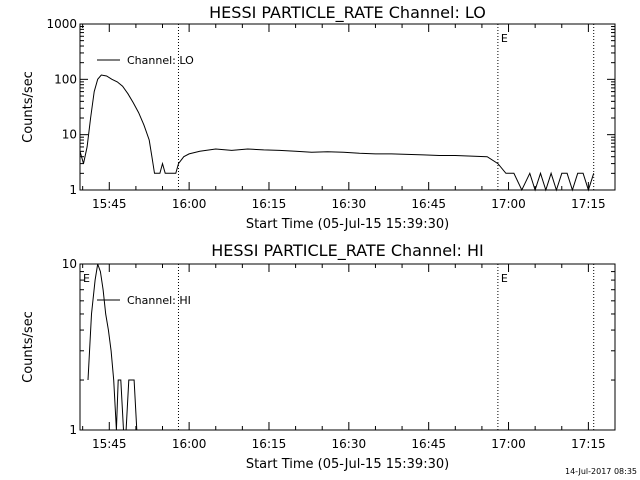  What do you see at coordinates (159, 300) in the screenshot?
I see `legend-label: Channel: HI` at bounding box center [159, 300].